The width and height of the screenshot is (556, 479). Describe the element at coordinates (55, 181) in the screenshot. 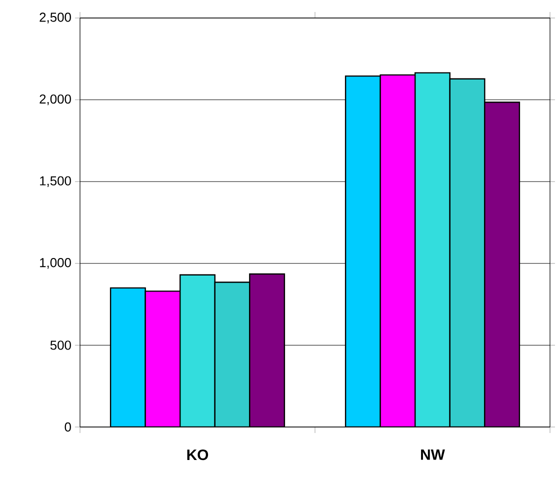

I see `y-tick-label: 1,500` at that location.